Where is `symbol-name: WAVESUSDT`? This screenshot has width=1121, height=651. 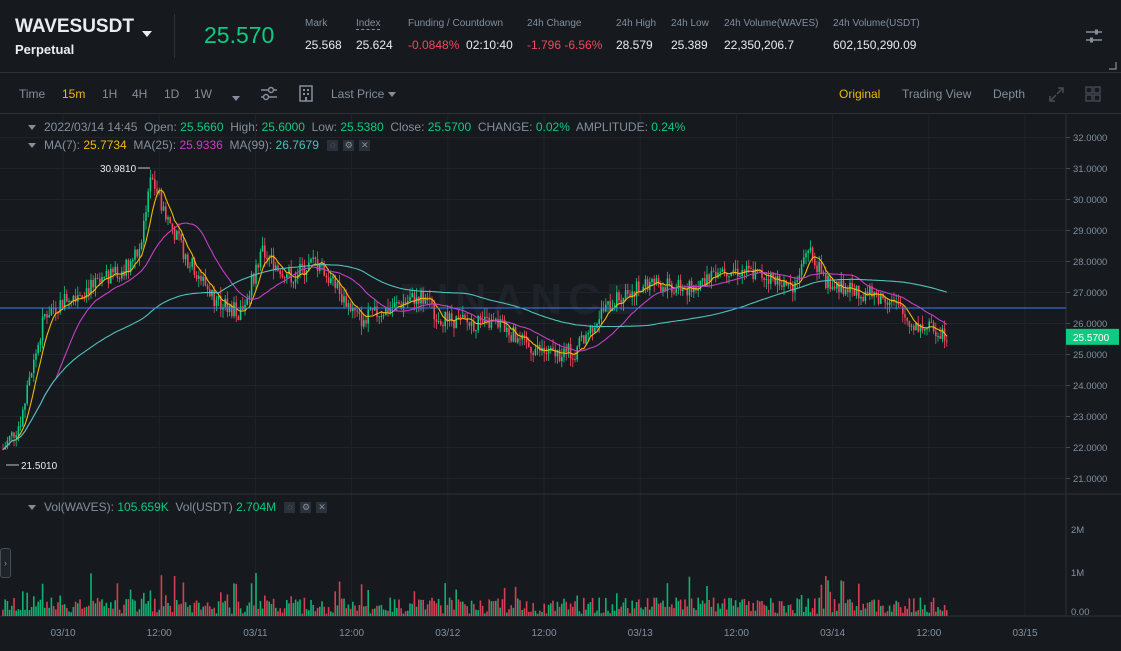
symbol-name: WAVESUSDT is located at coordinates (74, 26).